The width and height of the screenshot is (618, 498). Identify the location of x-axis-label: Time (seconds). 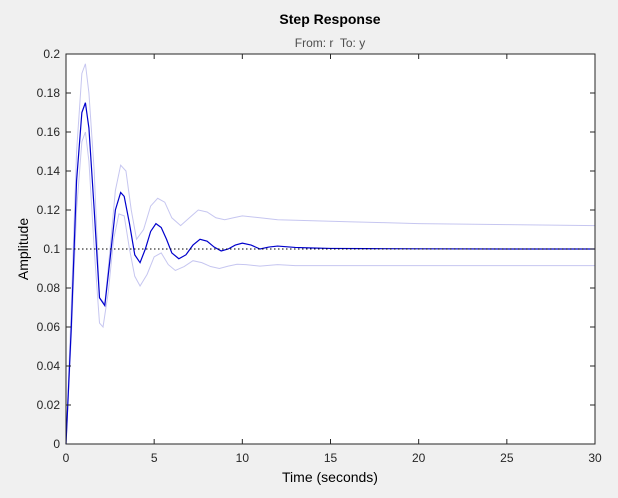
(330, 477).